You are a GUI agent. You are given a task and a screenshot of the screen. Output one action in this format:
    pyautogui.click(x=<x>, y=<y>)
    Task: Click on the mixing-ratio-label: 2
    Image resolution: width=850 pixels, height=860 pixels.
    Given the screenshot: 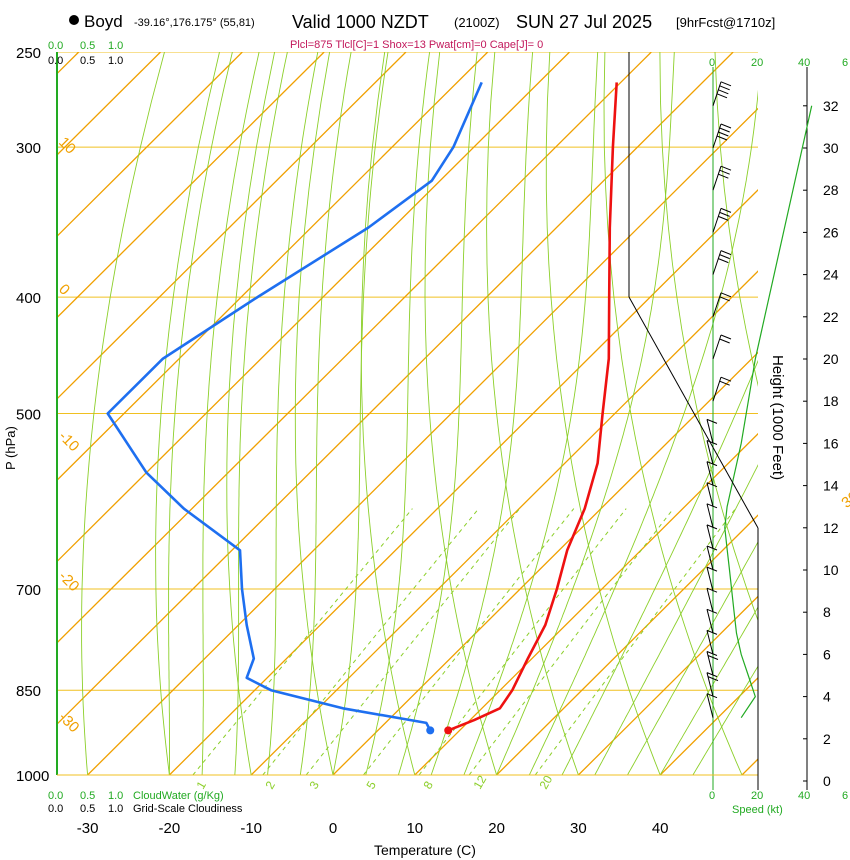 What is the action you would take?
    pyautogui.click(x=270, y=784)
    